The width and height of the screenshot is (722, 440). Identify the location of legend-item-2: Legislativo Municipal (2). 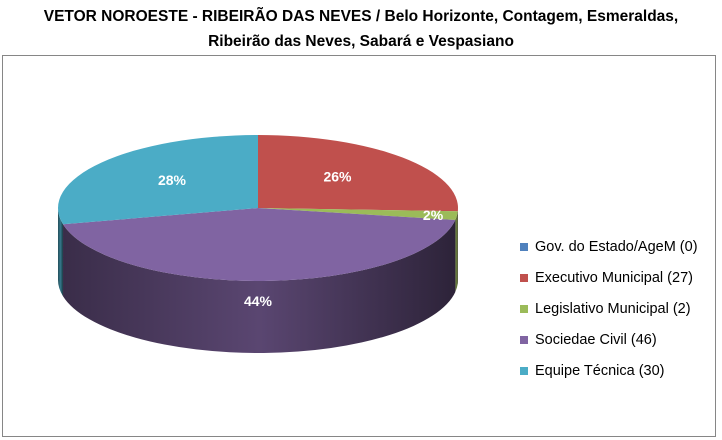
(609, 308).